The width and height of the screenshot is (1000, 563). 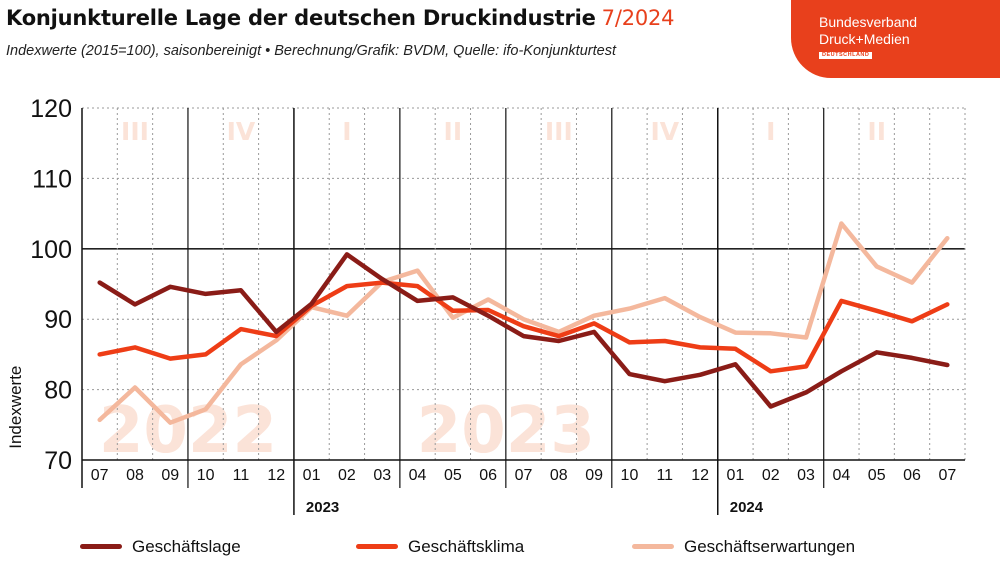 What do you see at coordinates (771, 475) in the screenshot?
I see `x-tick-label-19: 02` at bounding box center [771, 475].